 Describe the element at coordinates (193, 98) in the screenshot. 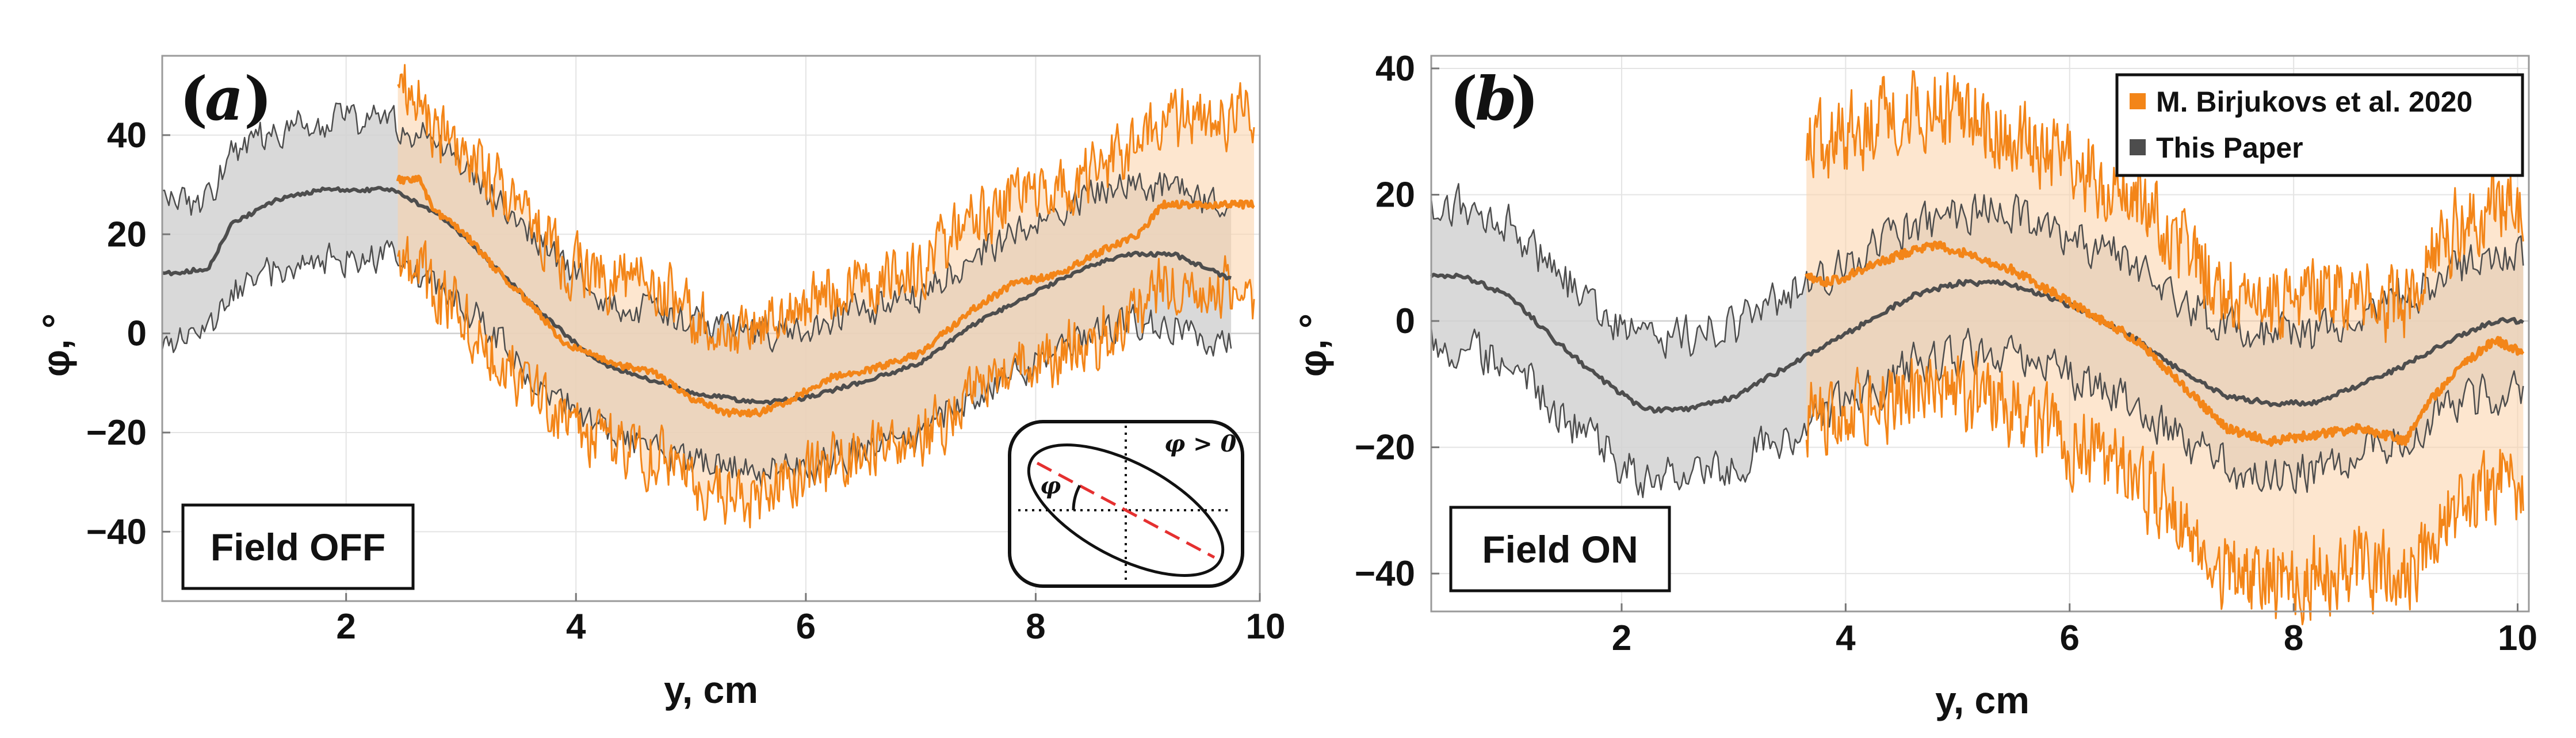

I see `panel-a-open-paren: (` at that location.